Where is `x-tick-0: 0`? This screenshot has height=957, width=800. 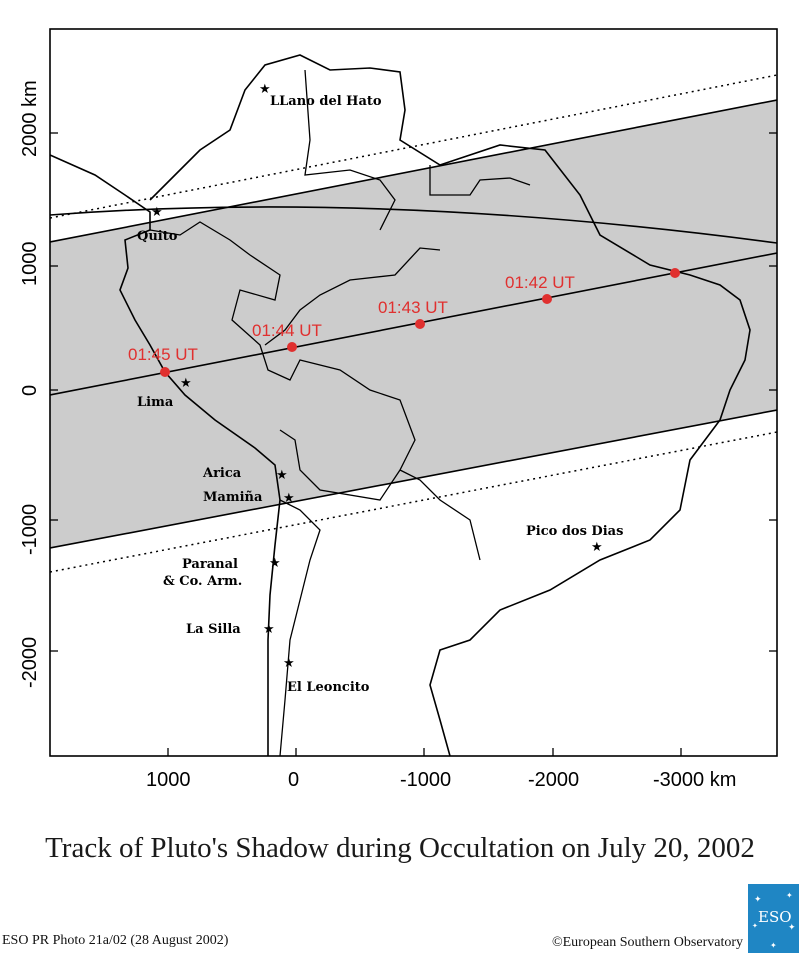 x-tick-0: 0 is located at coordinates (293, 780).